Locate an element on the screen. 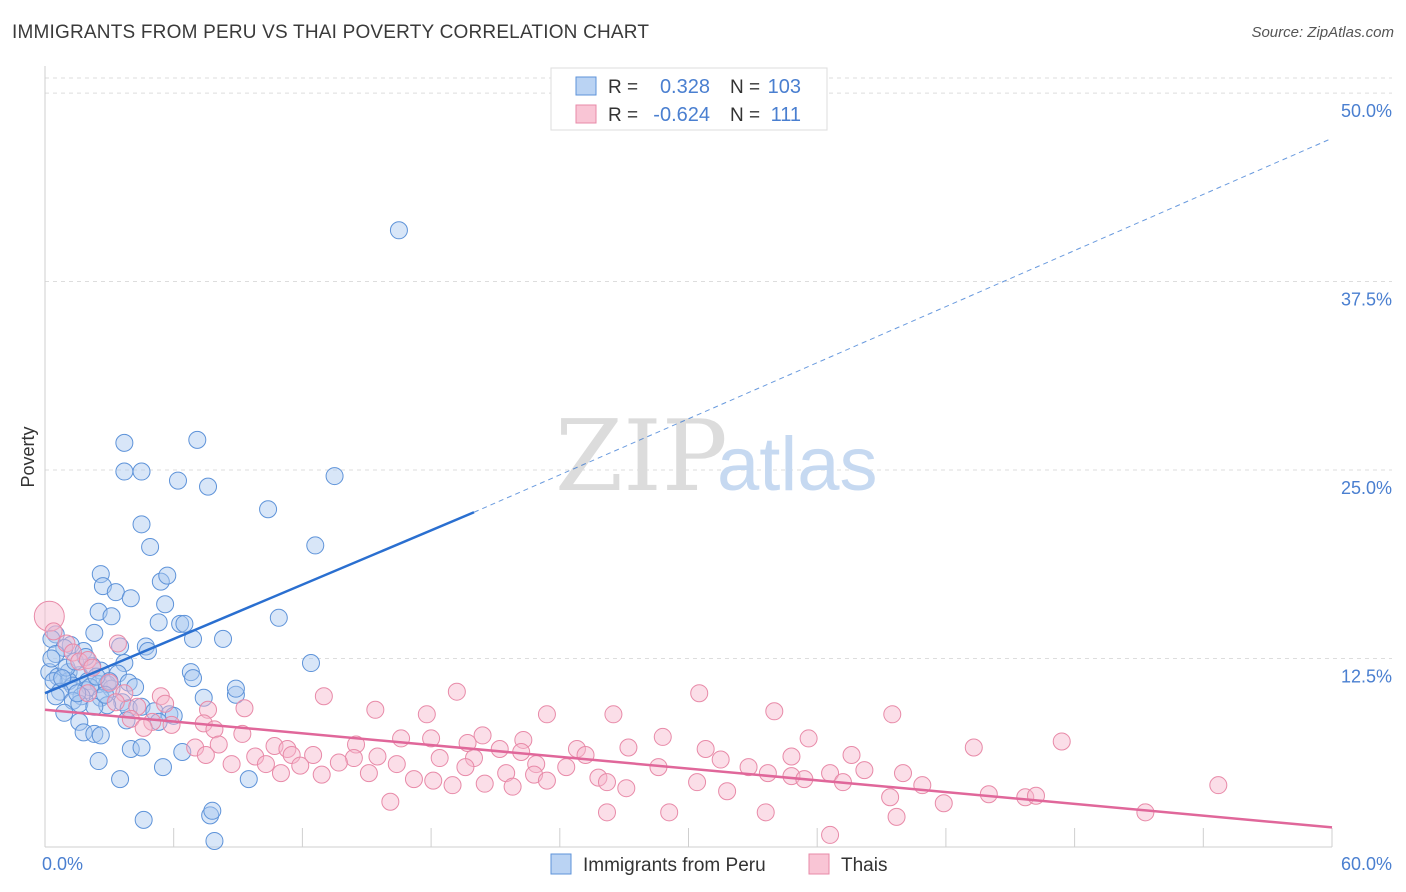 This screenshot has width=1406, height=892. x-tick-label: 0.0% is located at coordinates (62, 864).